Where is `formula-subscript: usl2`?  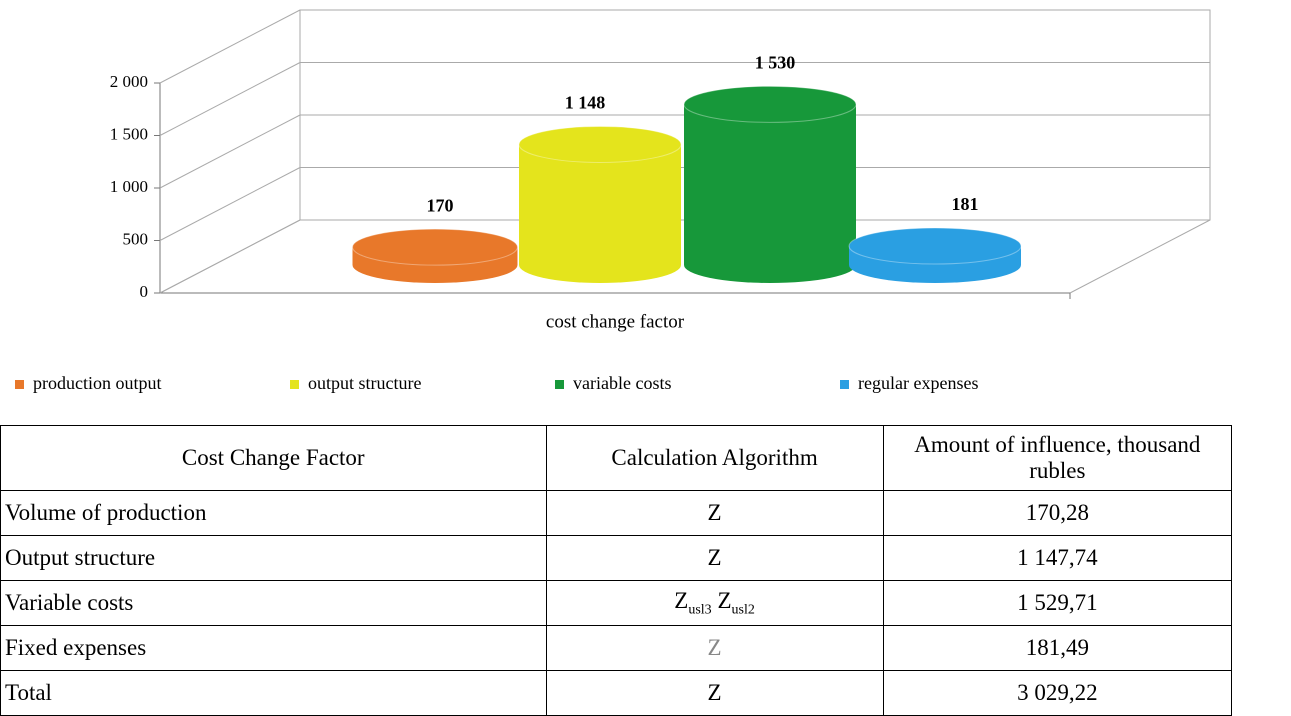
formula-subscript: usl2 is located at coordinates (743, 610).